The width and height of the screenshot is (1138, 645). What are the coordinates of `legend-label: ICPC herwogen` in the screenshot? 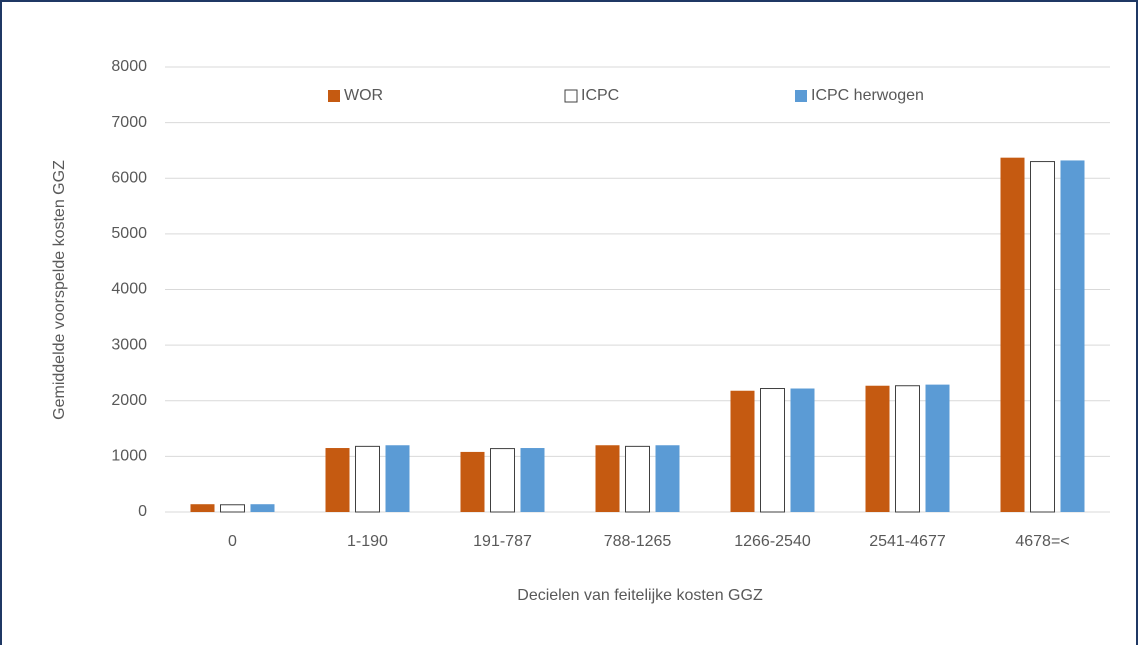 It's located at (867, 95).